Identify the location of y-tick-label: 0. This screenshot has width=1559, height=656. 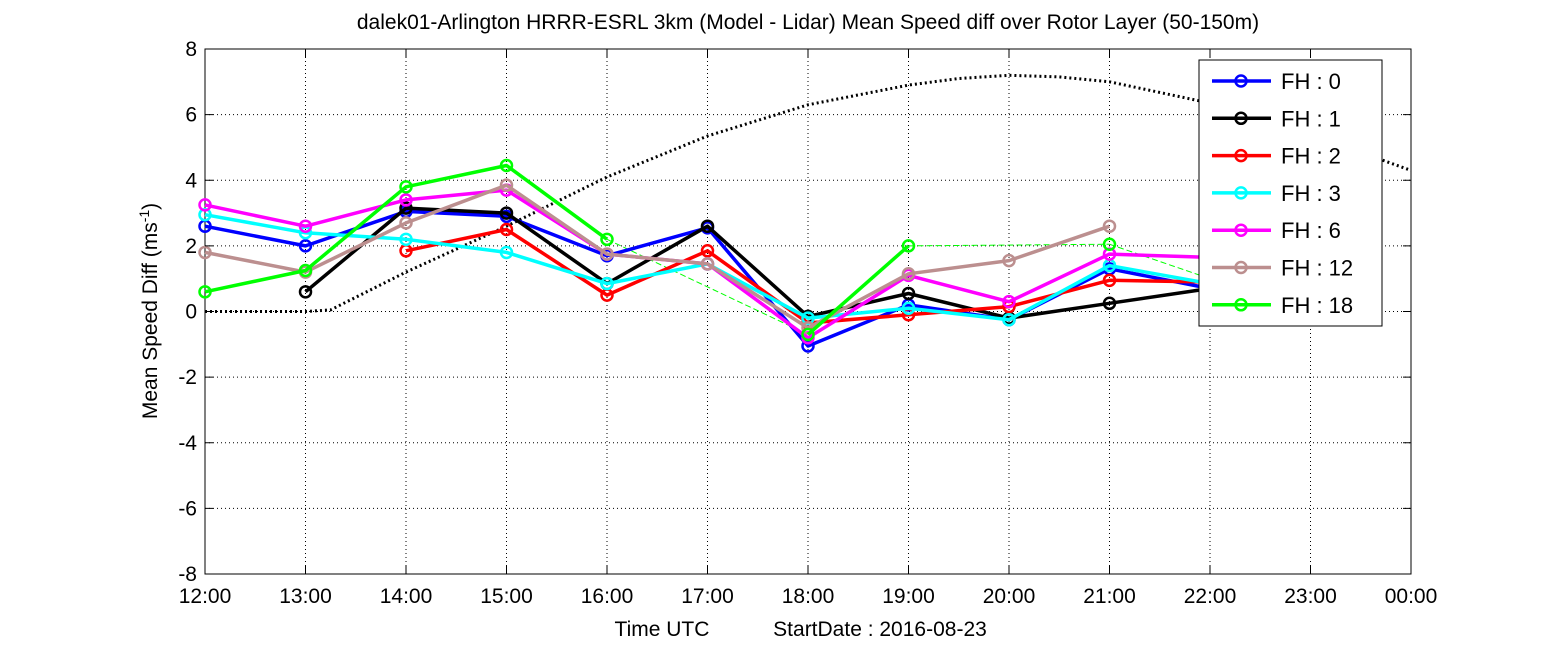
(191, 312).